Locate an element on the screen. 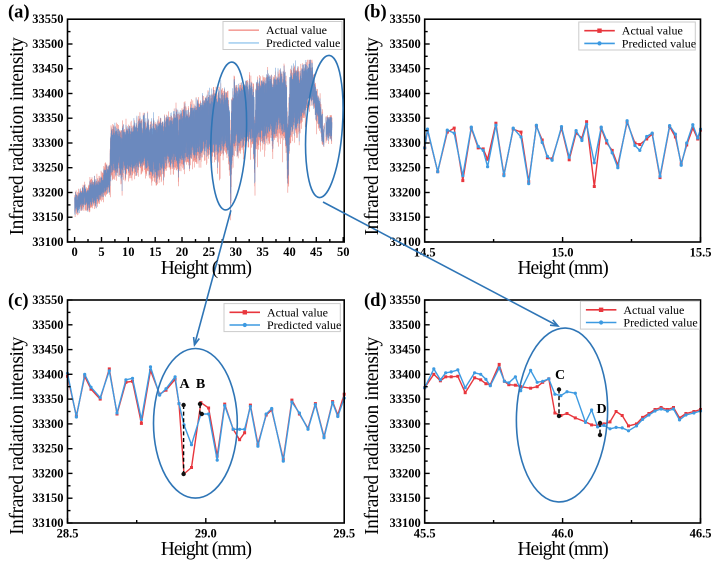  svg-text: 15.0 is located at coordinates (563, 252).